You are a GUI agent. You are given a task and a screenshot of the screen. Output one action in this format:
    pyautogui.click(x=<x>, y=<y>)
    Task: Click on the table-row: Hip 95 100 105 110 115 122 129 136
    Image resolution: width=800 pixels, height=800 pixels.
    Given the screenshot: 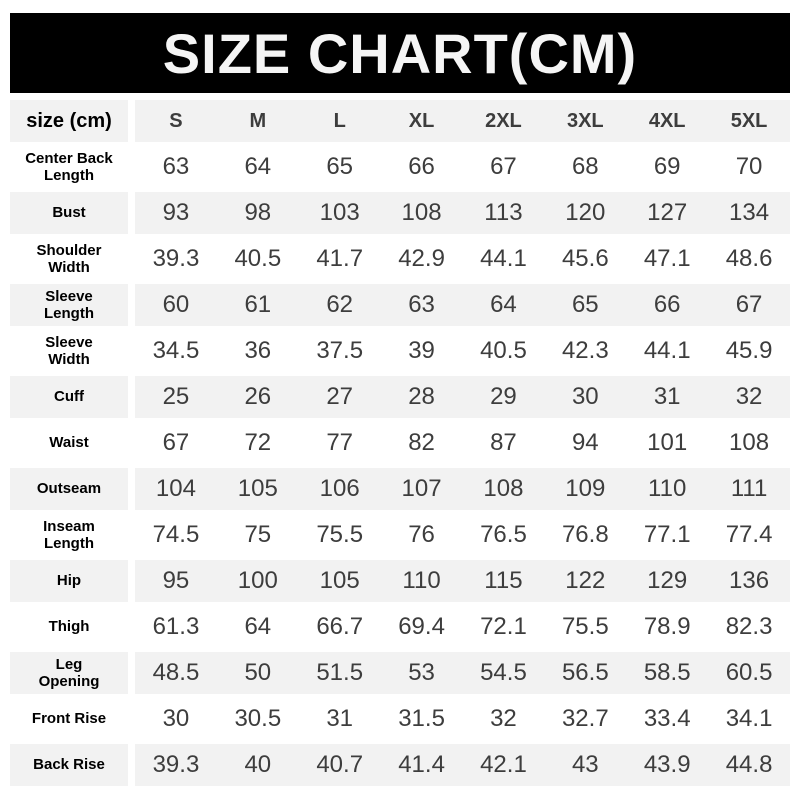 What is the action you would take?
    pyautogui.click(x=400, y=581)
    